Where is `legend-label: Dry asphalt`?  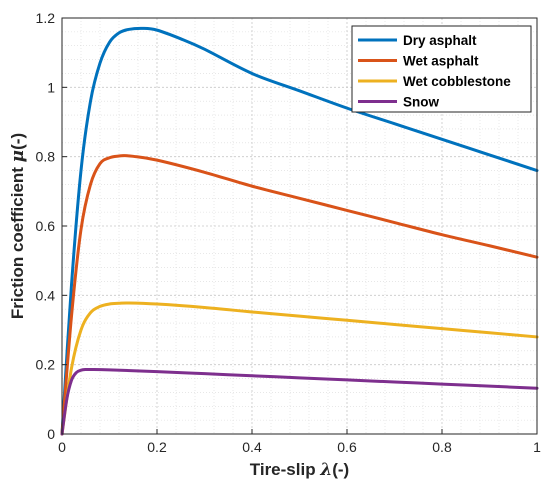 legend-label: Dry asphalt is located at coordinates (440, 40).